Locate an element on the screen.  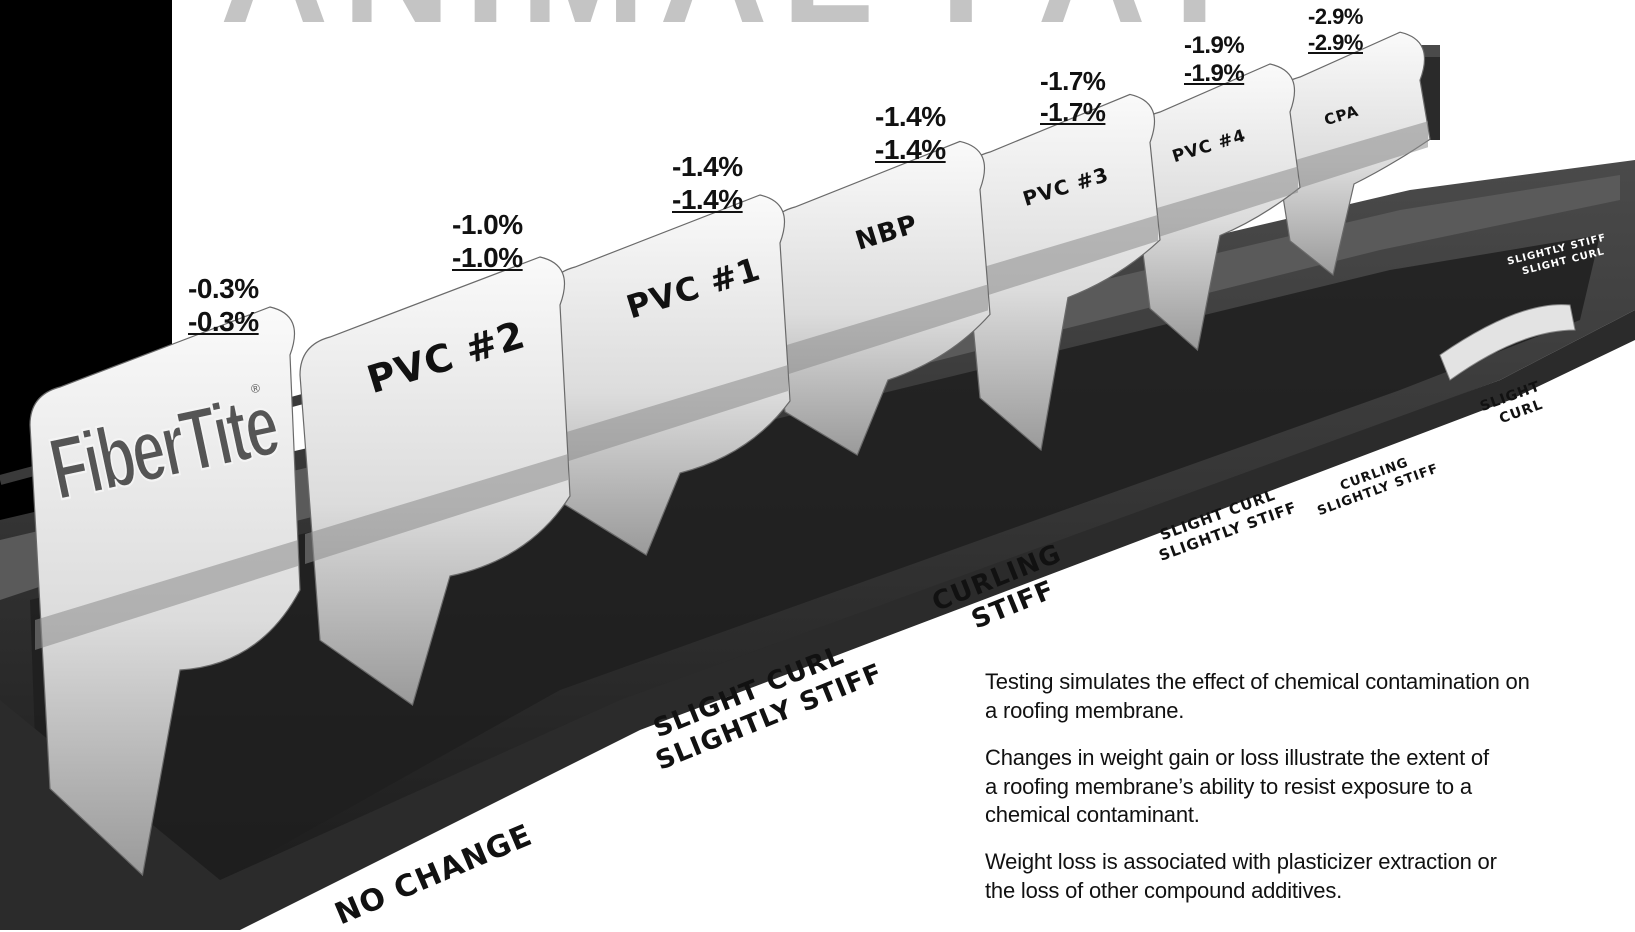
change-label-cpa: -2.9% -2.9% is located at coordinates (1335, 29).